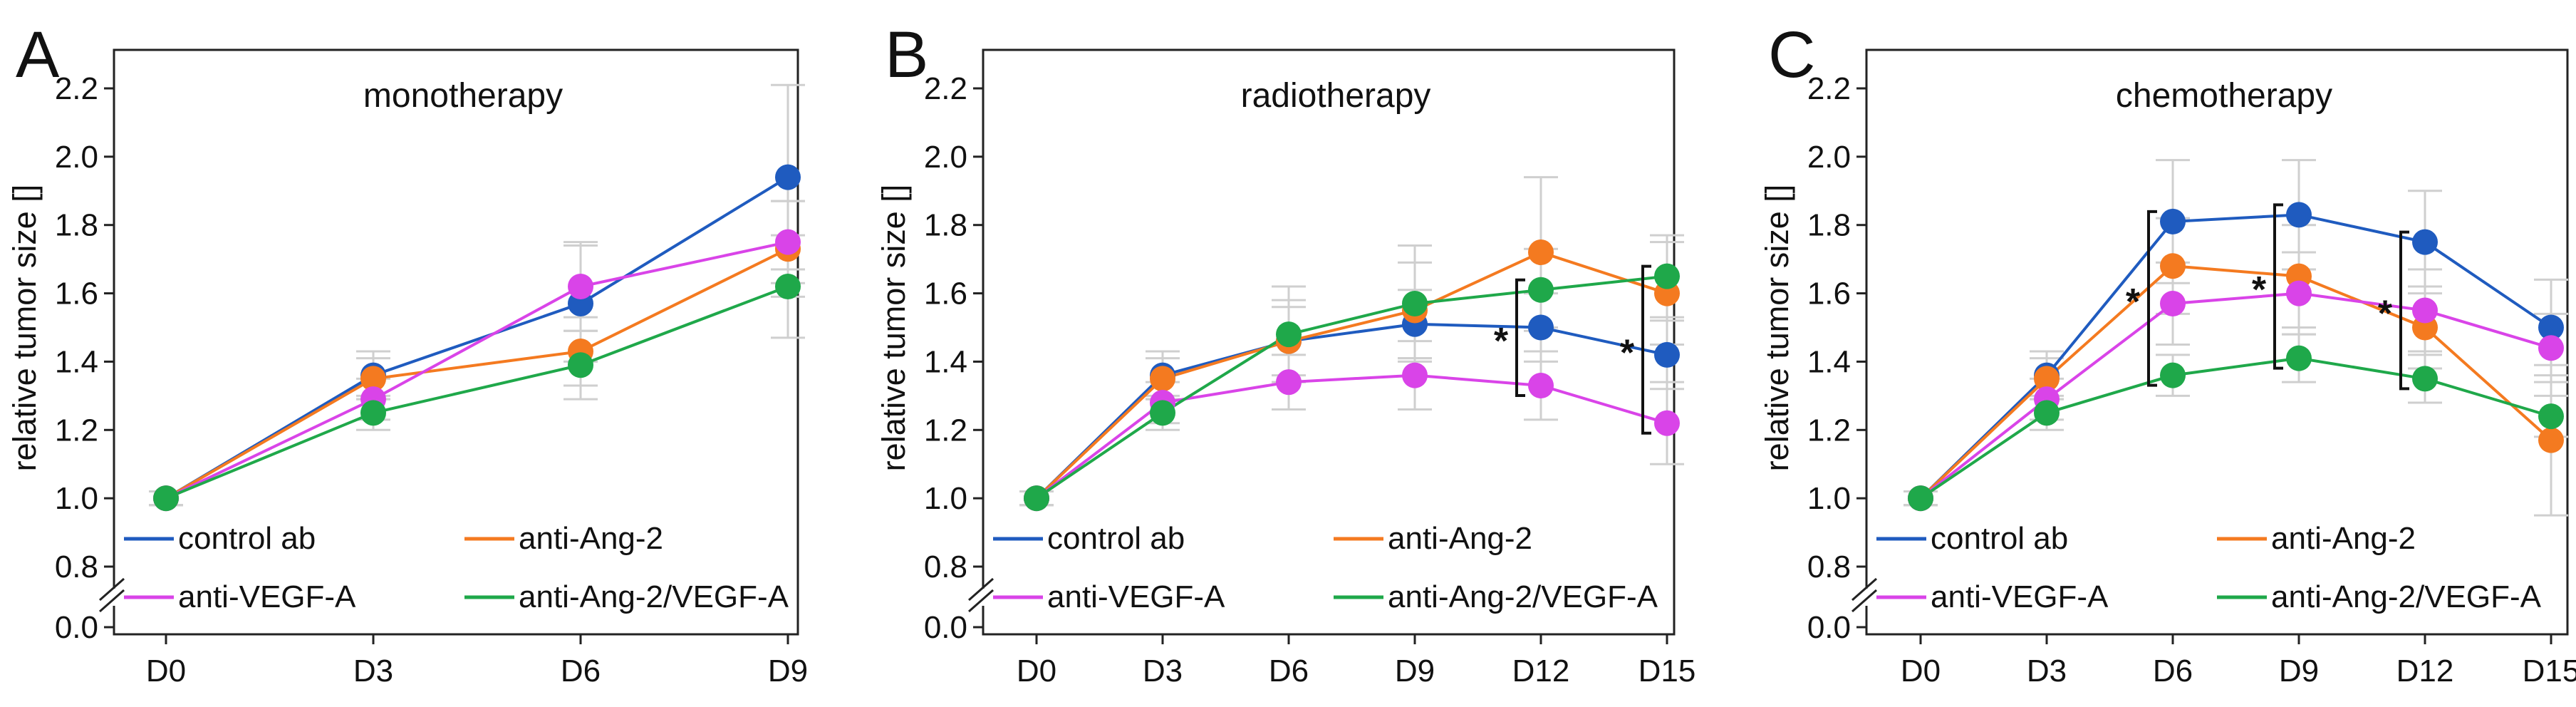  Describe the element at coordinates (38, 55) in the screenshot. I see `panel-letter: A` at that location.